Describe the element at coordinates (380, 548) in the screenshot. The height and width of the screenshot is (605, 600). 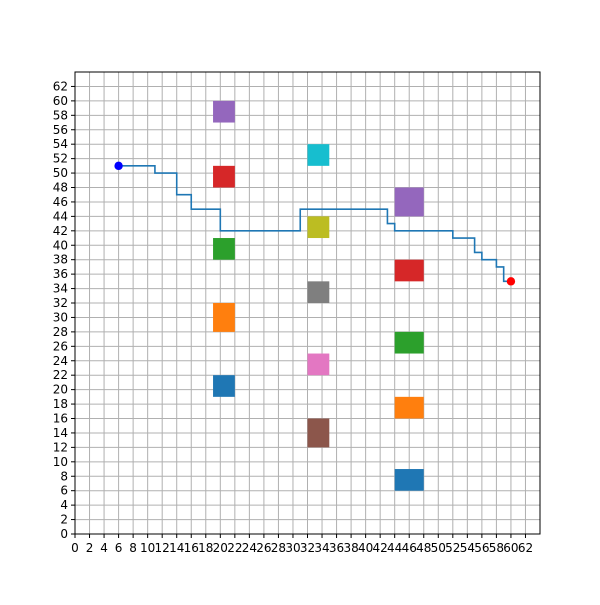
I see `x-tick-label: 42` at that location.